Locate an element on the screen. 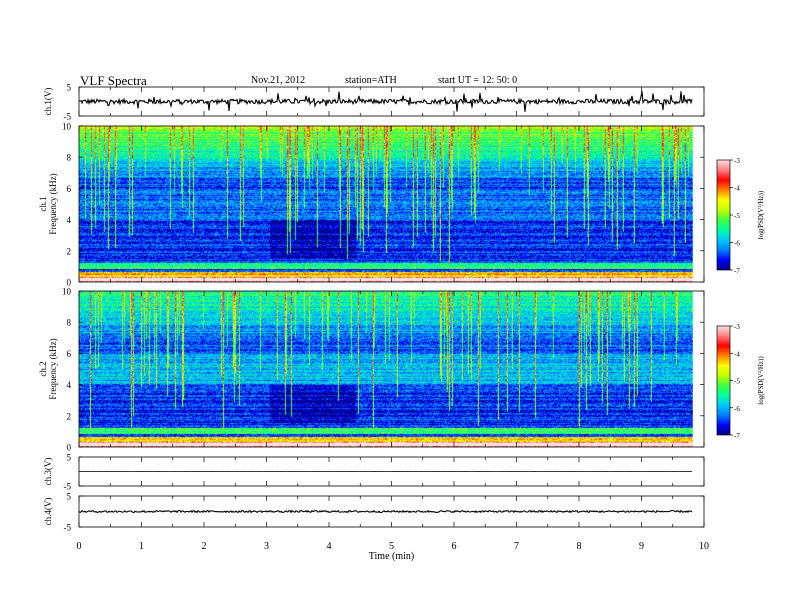  chart-title: VLF Spectra is located at coordinates (113, 80).